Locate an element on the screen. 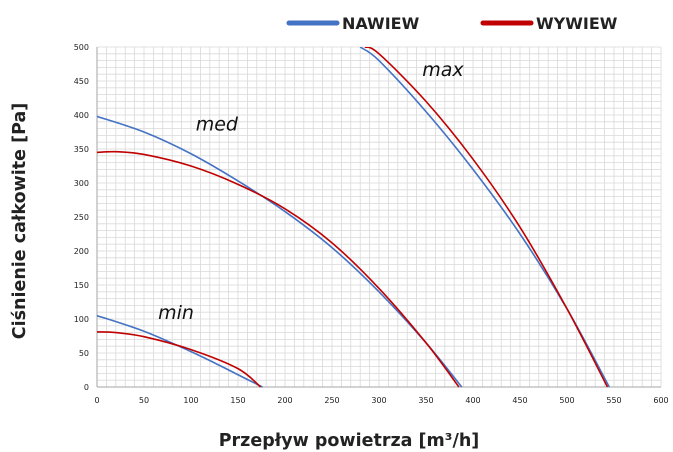 The height and width of the screenshot is (452, 673). x-tick-label: 300 is located at coordinates (378, 400).